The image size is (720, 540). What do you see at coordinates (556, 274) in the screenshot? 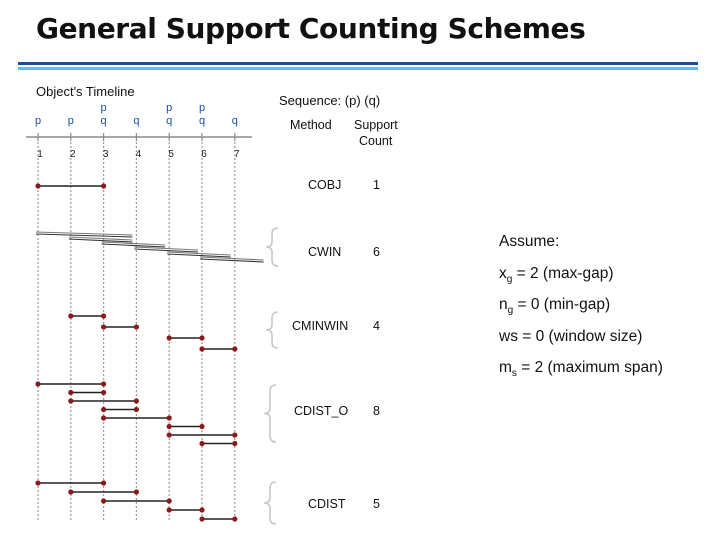
I see `assumption-max-gap: xg = 2 (max-gap)` at bounding box center [556, 274].